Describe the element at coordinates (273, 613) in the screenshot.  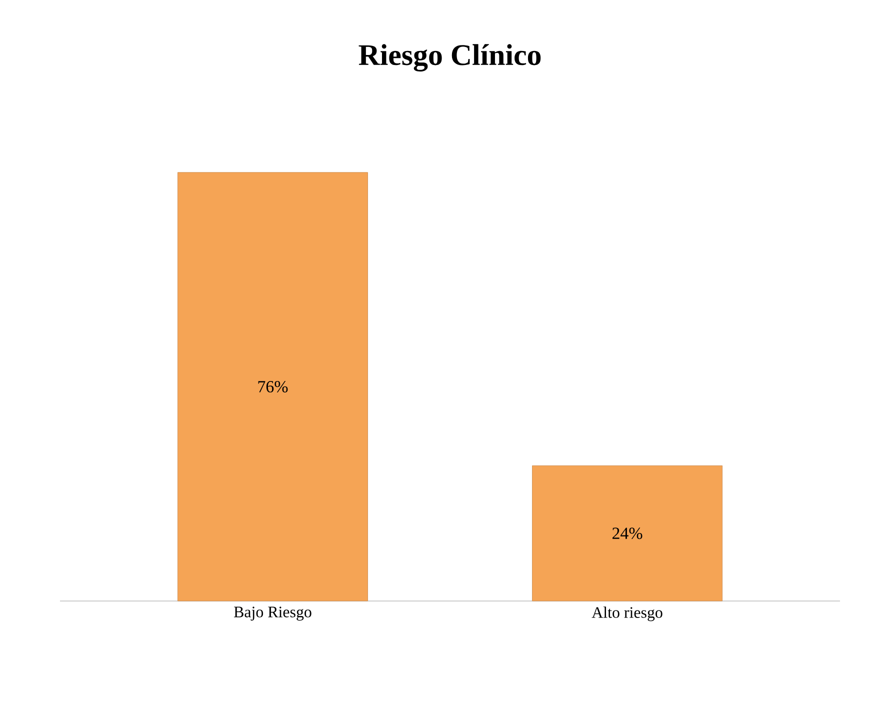
I see `x-tick-label: Bajo Riesgo` at that location.